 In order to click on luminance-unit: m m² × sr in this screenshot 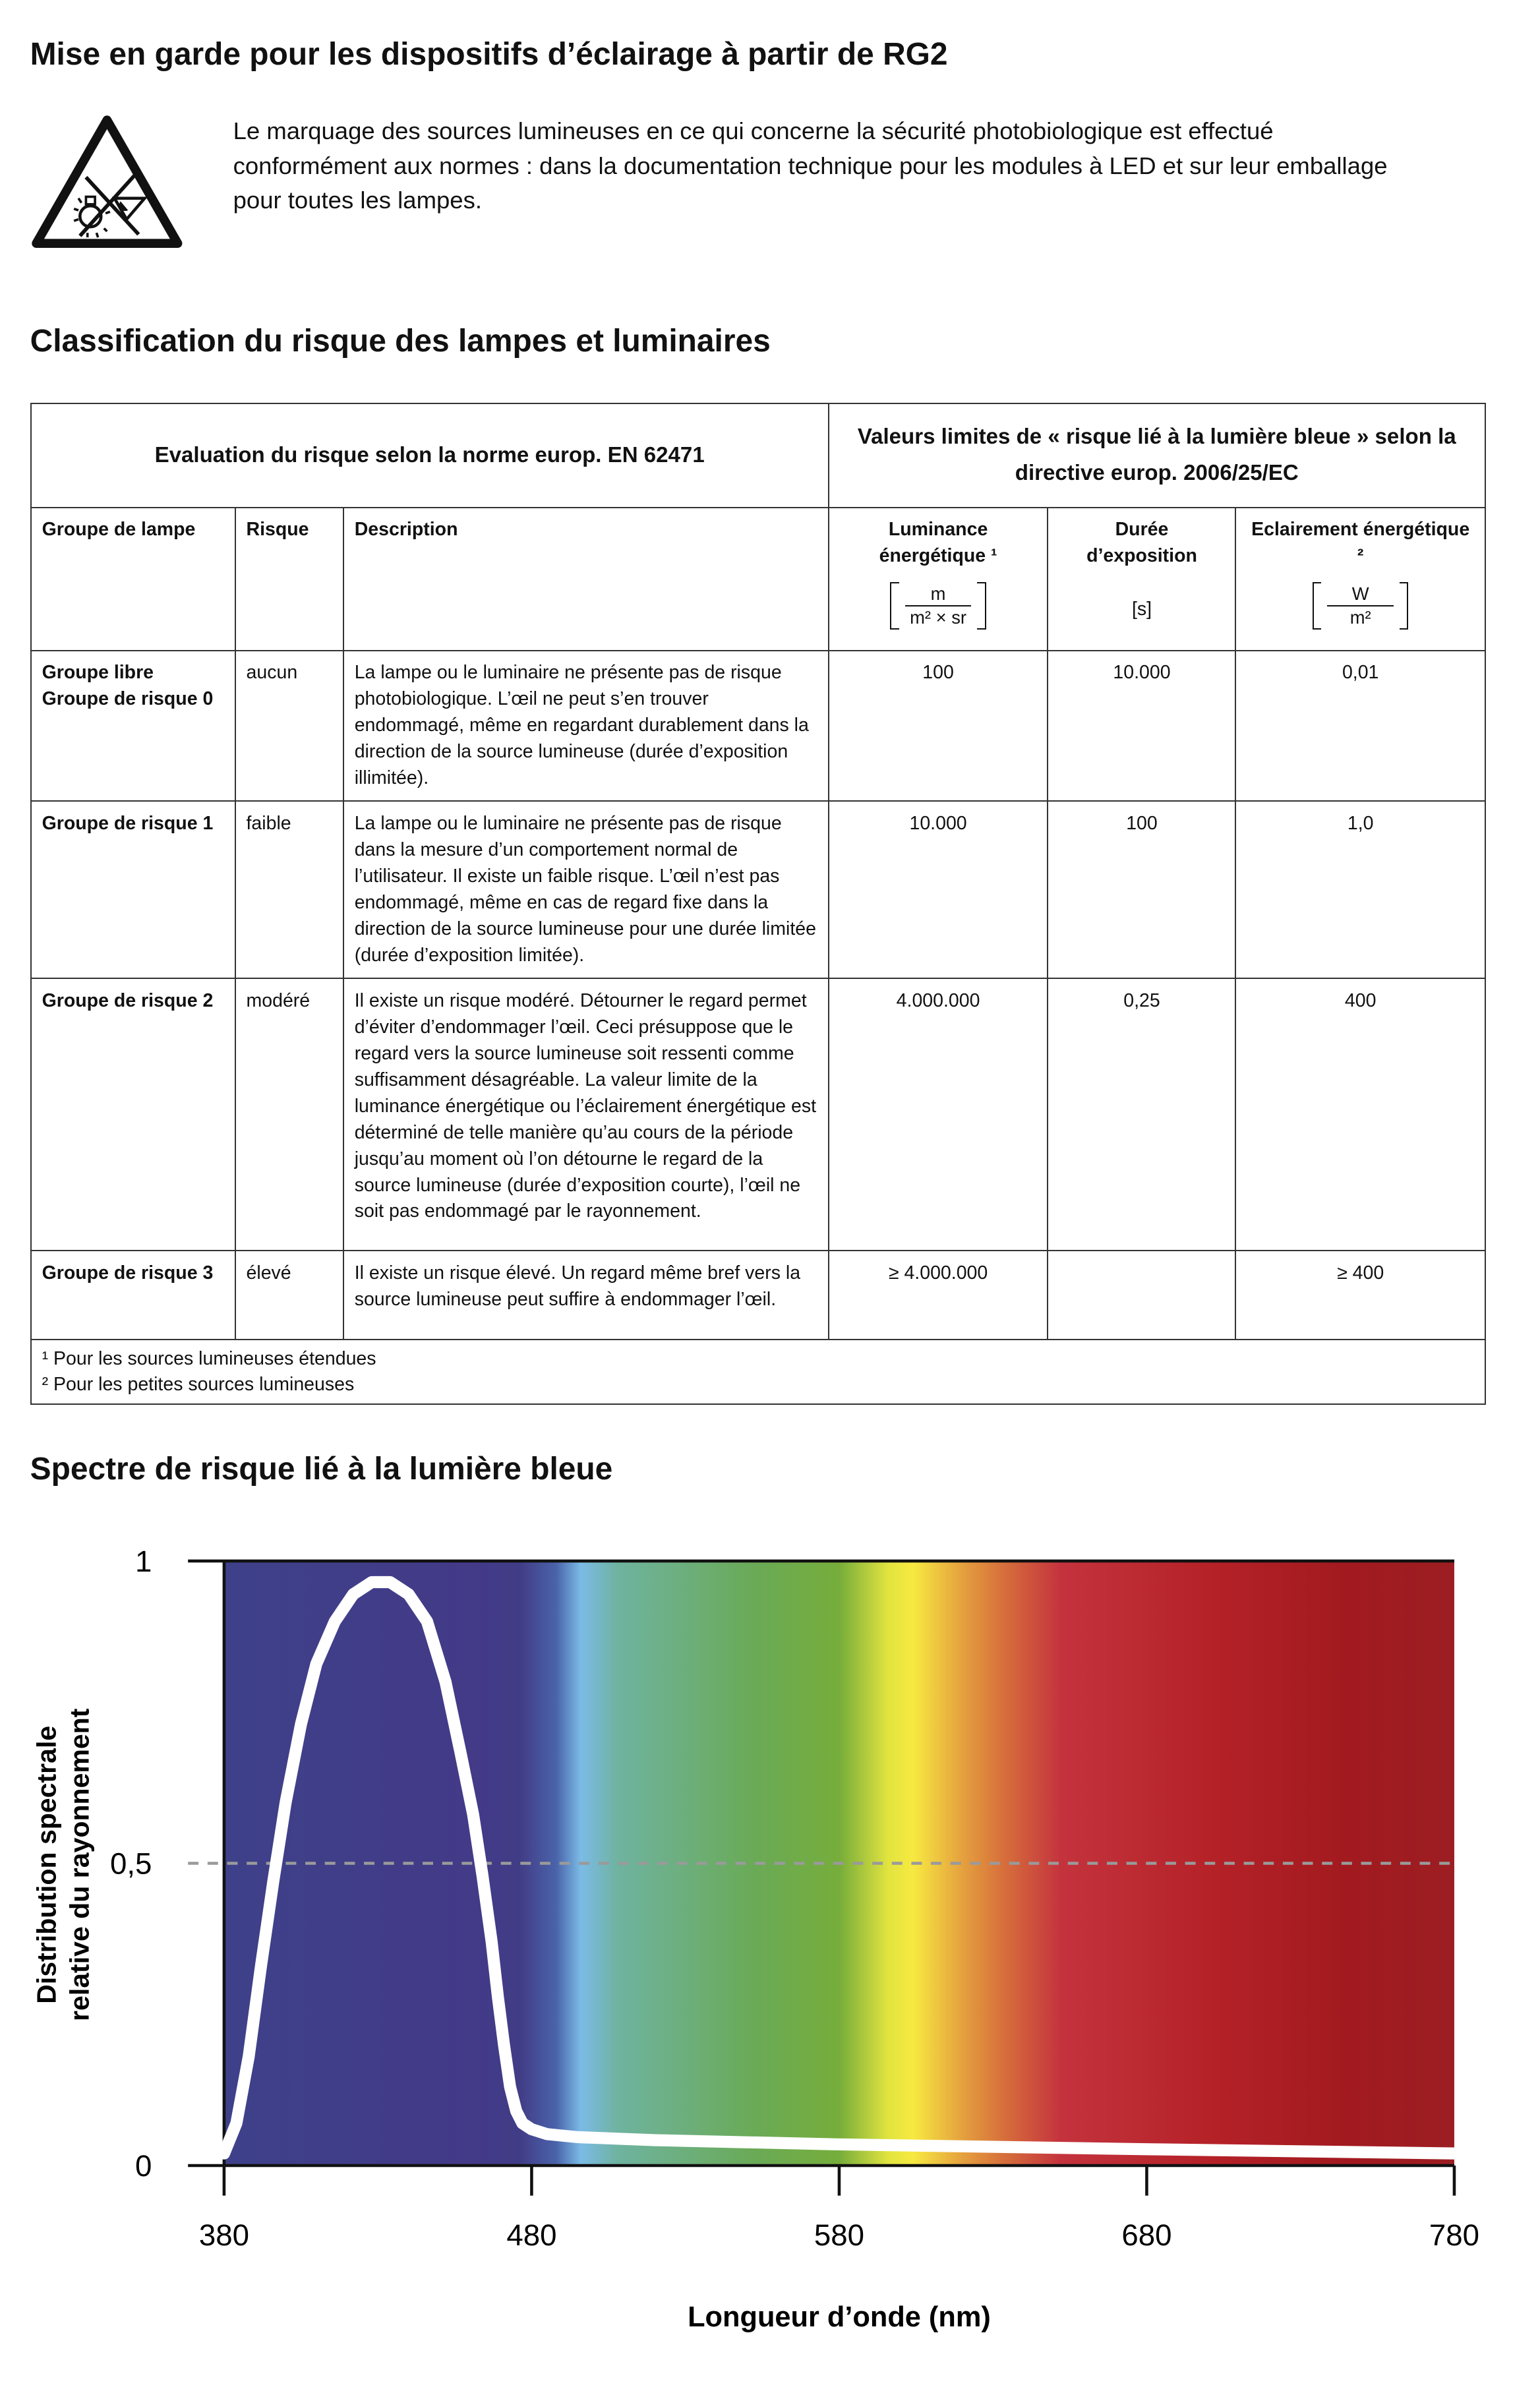, I will do `click(938, 605)`.